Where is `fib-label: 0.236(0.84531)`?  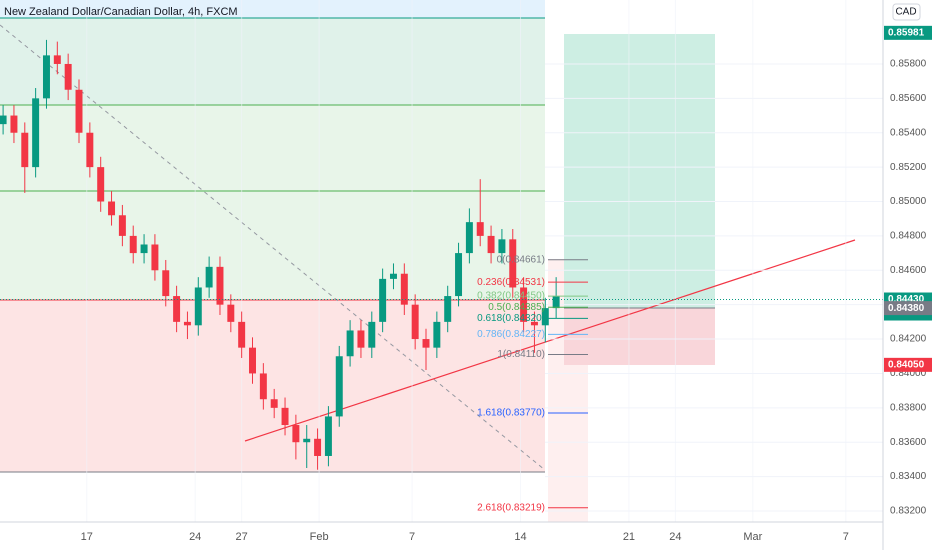
fib-label: 0.236(0.84531) is located at coordinates (511, 282).